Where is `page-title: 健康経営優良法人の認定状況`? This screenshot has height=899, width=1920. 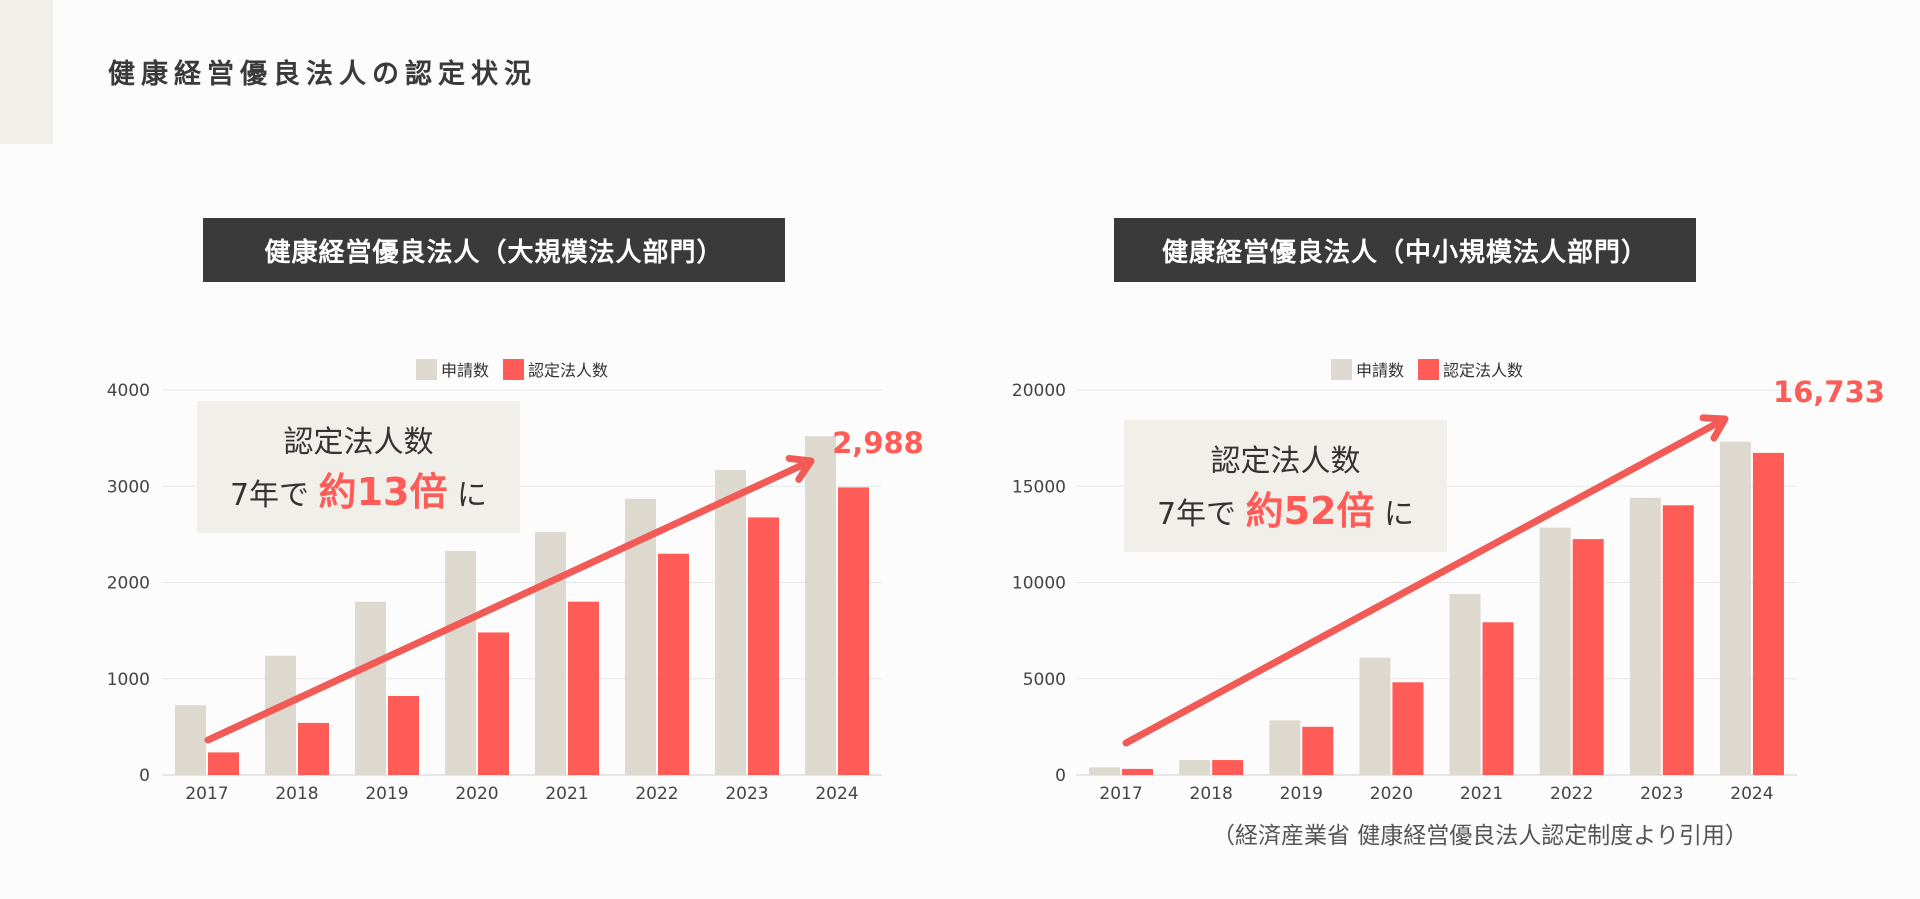
page-title: 健康経営優良法人の認定状況 is located at coordinates (322, 74).